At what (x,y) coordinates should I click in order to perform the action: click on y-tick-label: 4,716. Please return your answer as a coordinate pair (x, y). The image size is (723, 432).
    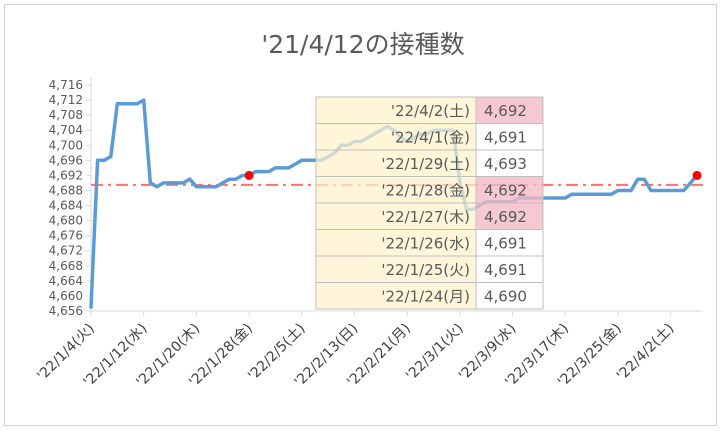
    Looking at the image, I should click on (66, 85).